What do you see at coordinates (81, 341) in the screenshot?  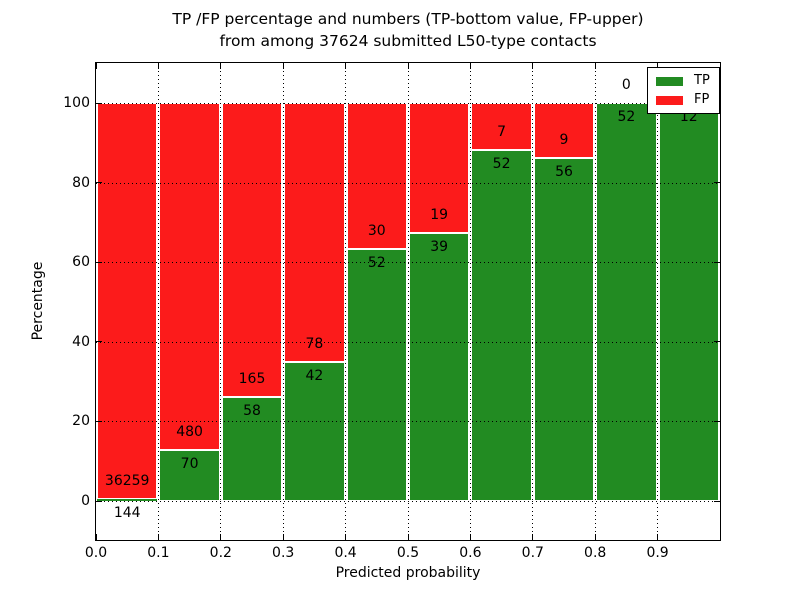 I see `y-tick-label: 40` at bounding box center [81, 341].